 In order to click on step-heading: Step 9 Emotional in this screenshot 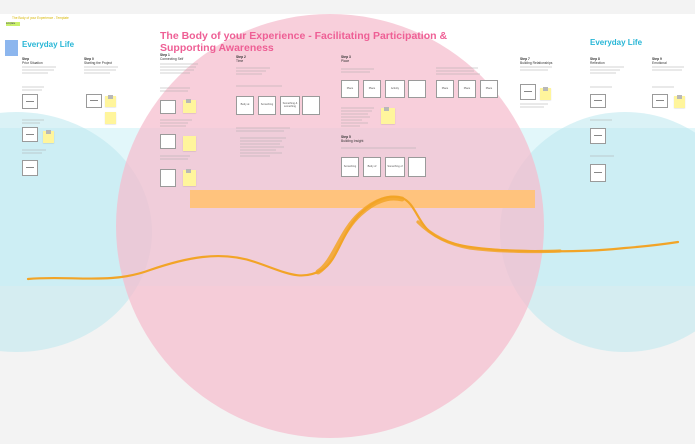, I will do `click(659, 61)`.